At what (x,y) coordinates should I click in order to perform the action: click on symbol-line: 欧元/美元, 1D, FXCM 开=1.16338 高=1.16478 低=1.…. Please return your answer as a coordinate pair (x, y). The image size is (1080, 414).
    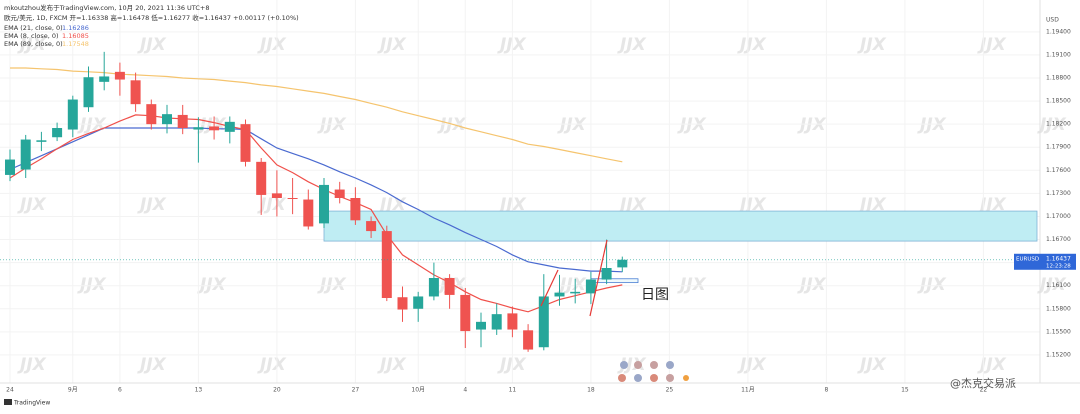
    Looking at the image, I should click on (151, 17).